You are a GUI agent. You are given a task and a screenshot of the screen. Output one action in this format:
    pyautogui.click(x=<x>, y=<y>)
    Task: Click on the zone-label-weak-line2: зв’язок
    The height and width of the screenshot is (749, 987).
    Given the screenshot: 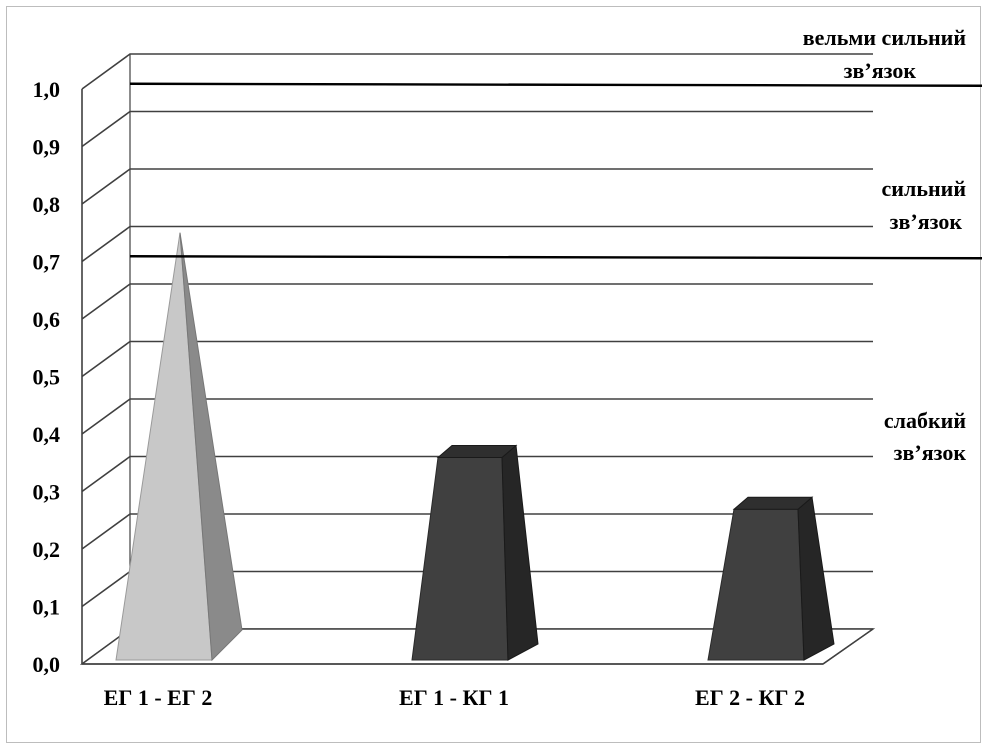 What is the action you would take?
    pyautogui.click(x=930, y=452)
    